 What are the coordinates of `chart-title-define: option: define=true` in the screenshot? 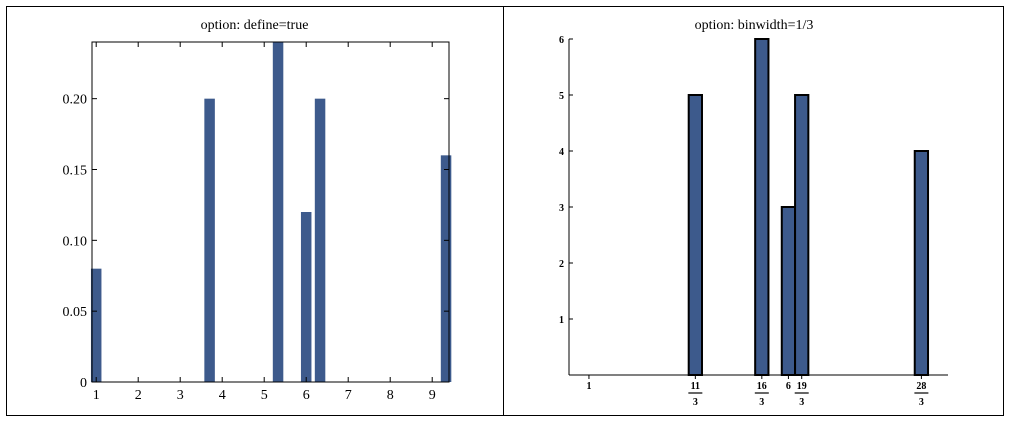 It's located at (254, 25).